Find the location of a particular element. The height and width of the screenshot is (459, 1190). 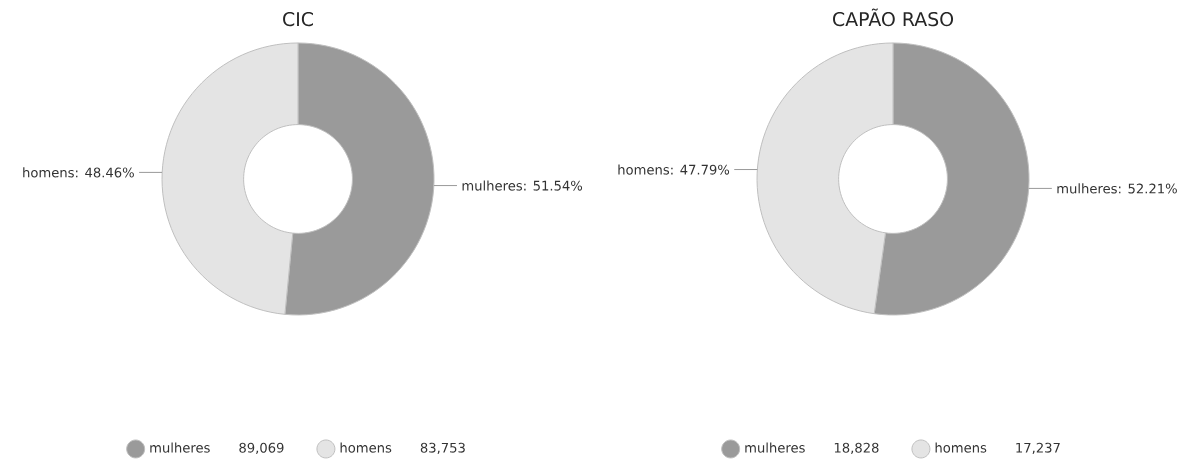

data-label: homens: 48.46% is located at coordinates (78, 172).